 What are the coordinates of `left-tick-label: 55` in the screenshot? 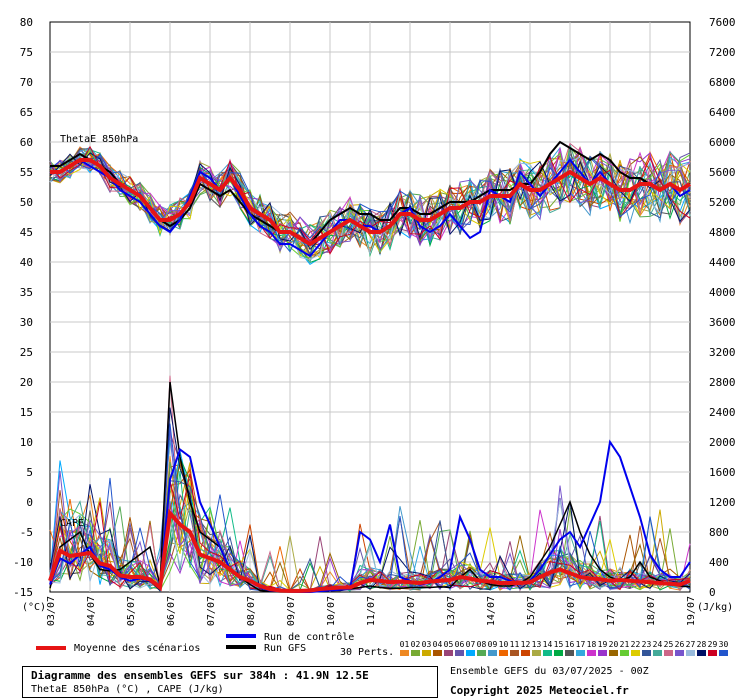 It's located at (26, 172).